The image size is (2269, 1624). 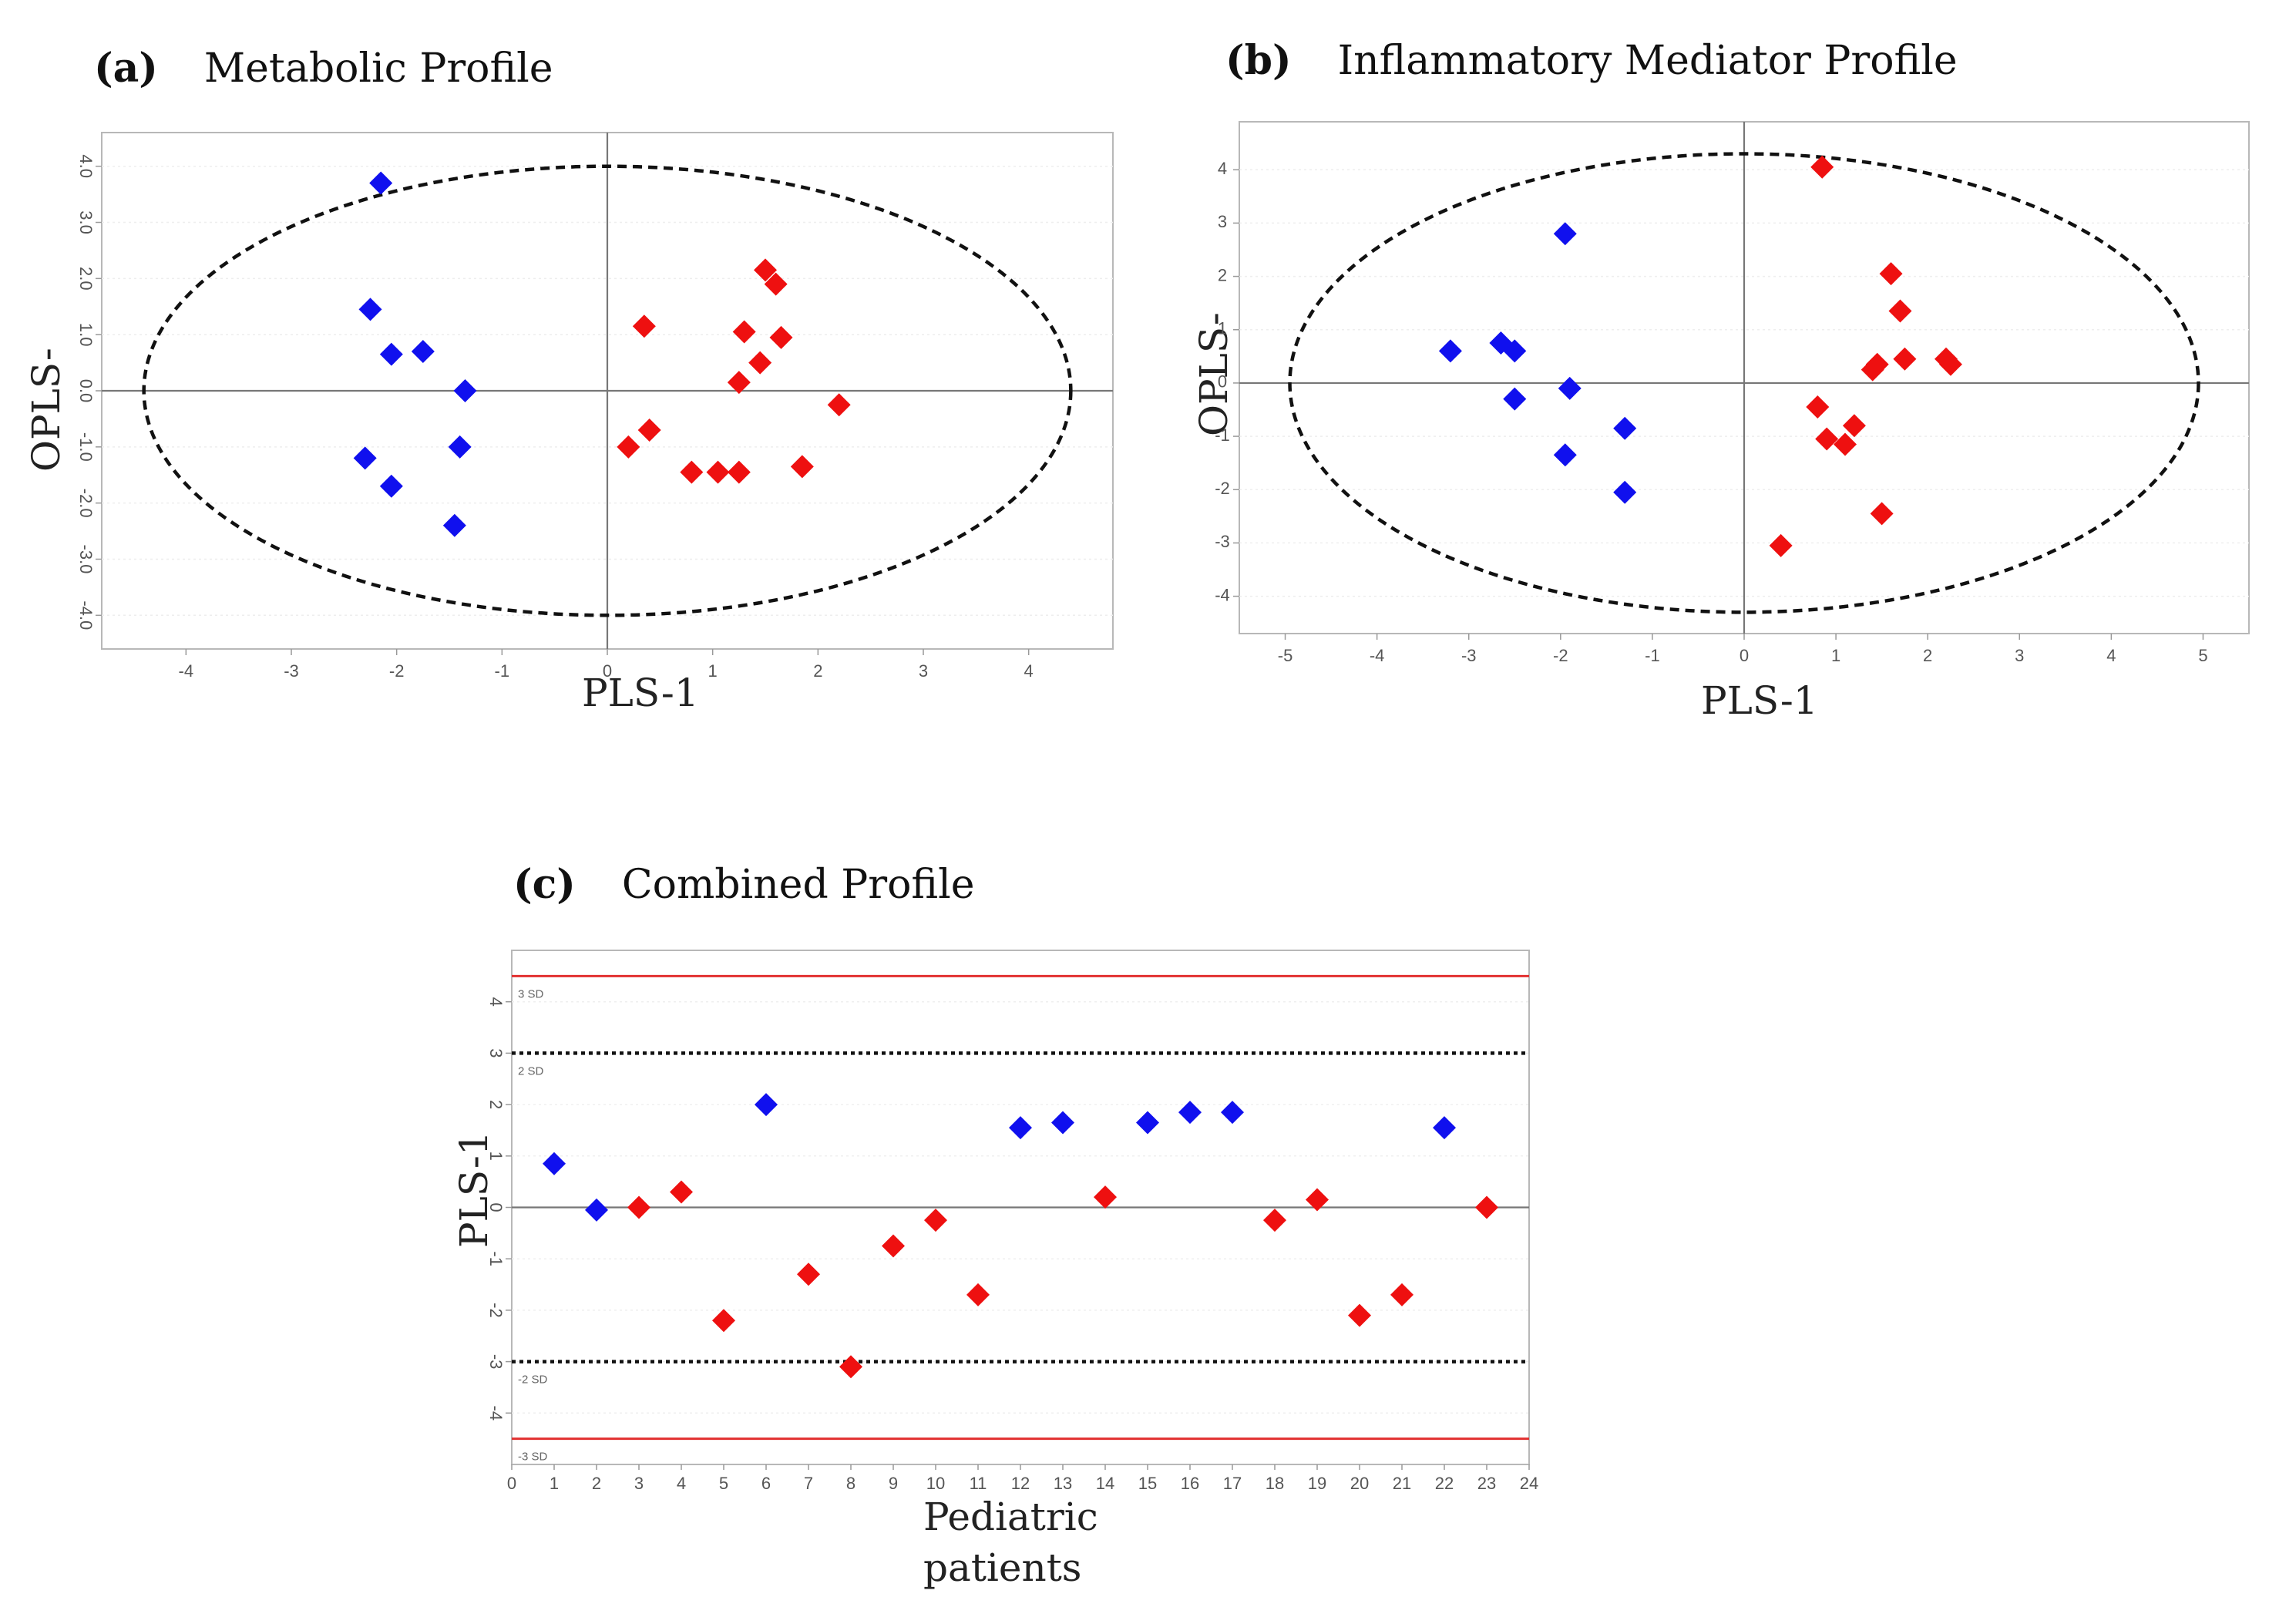 What do you see at coordinates (496, 1413) in the screenshot?
I see `panel-c-y-tick-label: -4` at bounding box center [496, 1413].